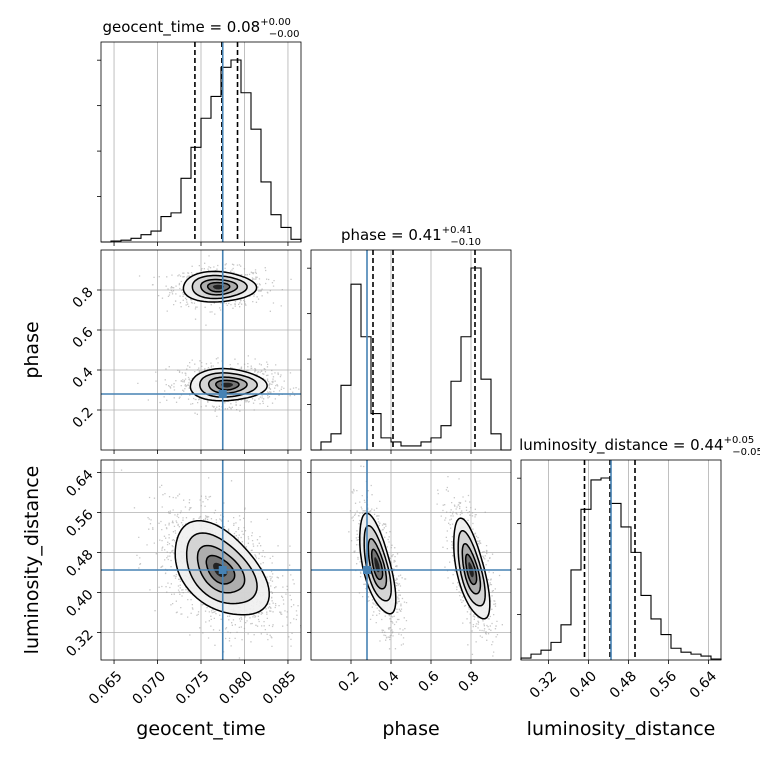 The width and height of the screenshot is (760, 760). What do you see at coordinates (284, 34) in the screenshot?
I see `hist-geocent_time-title-sub: −0.00` at bounding box center [284, 34].